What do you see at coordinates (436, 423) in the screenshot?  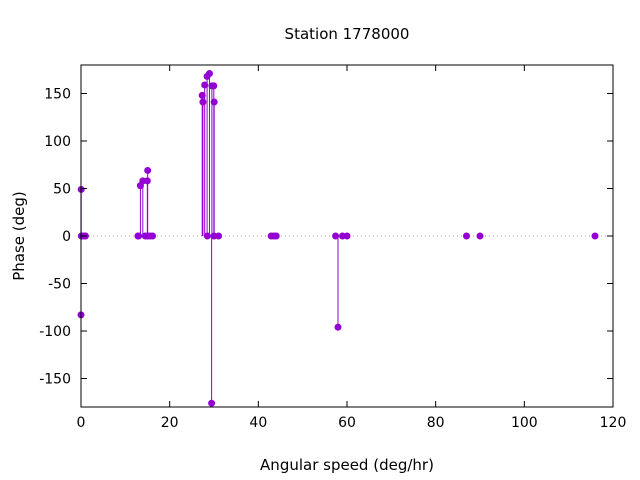 I see `x-tick-label: 80` at bounding box center [436, 423].